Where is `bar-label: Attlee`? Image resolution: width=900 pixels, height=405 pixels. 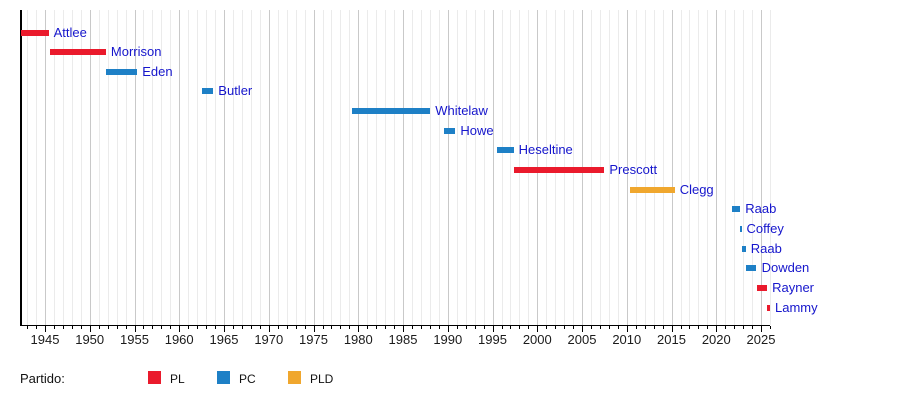
bar-label: Attlee is located at coordinates (70, 32).